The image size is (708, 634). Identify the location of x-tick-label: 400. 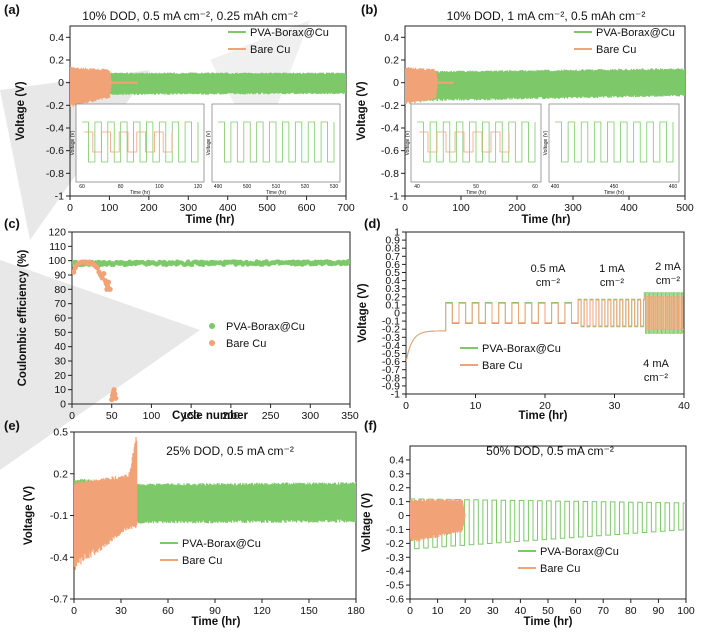
(228, 208).